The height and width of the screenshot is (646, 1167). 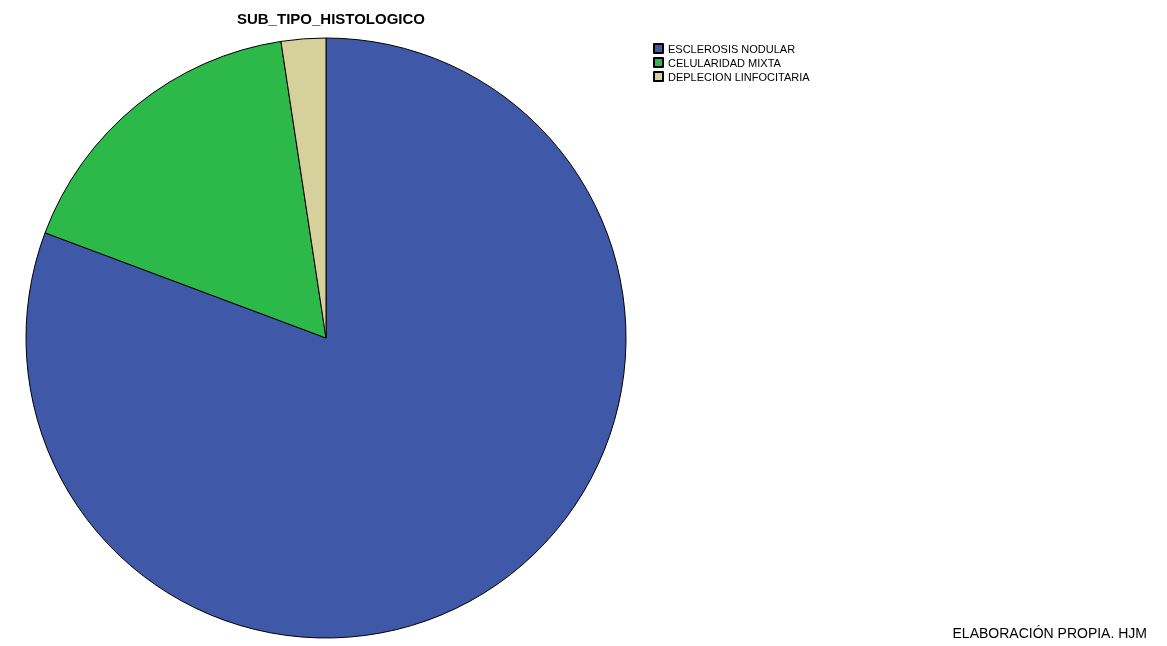 I want to click on legend-label: DEPLECION LINFOCITARIA, so click(x=739, y=76).